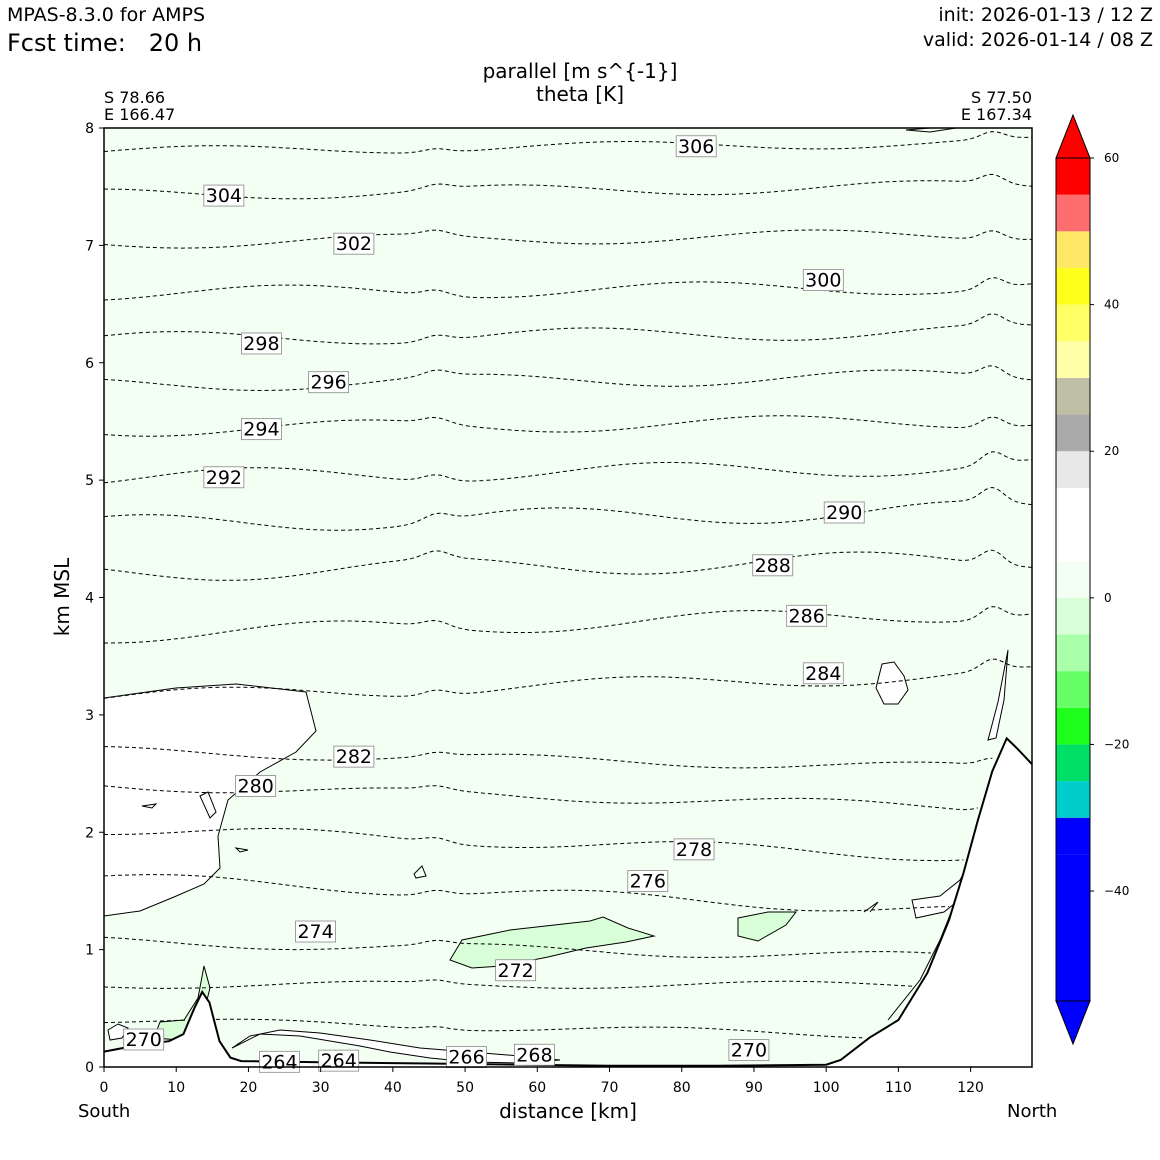  I want to click on colorbar-tick-label: 20, so click(1111, 451).